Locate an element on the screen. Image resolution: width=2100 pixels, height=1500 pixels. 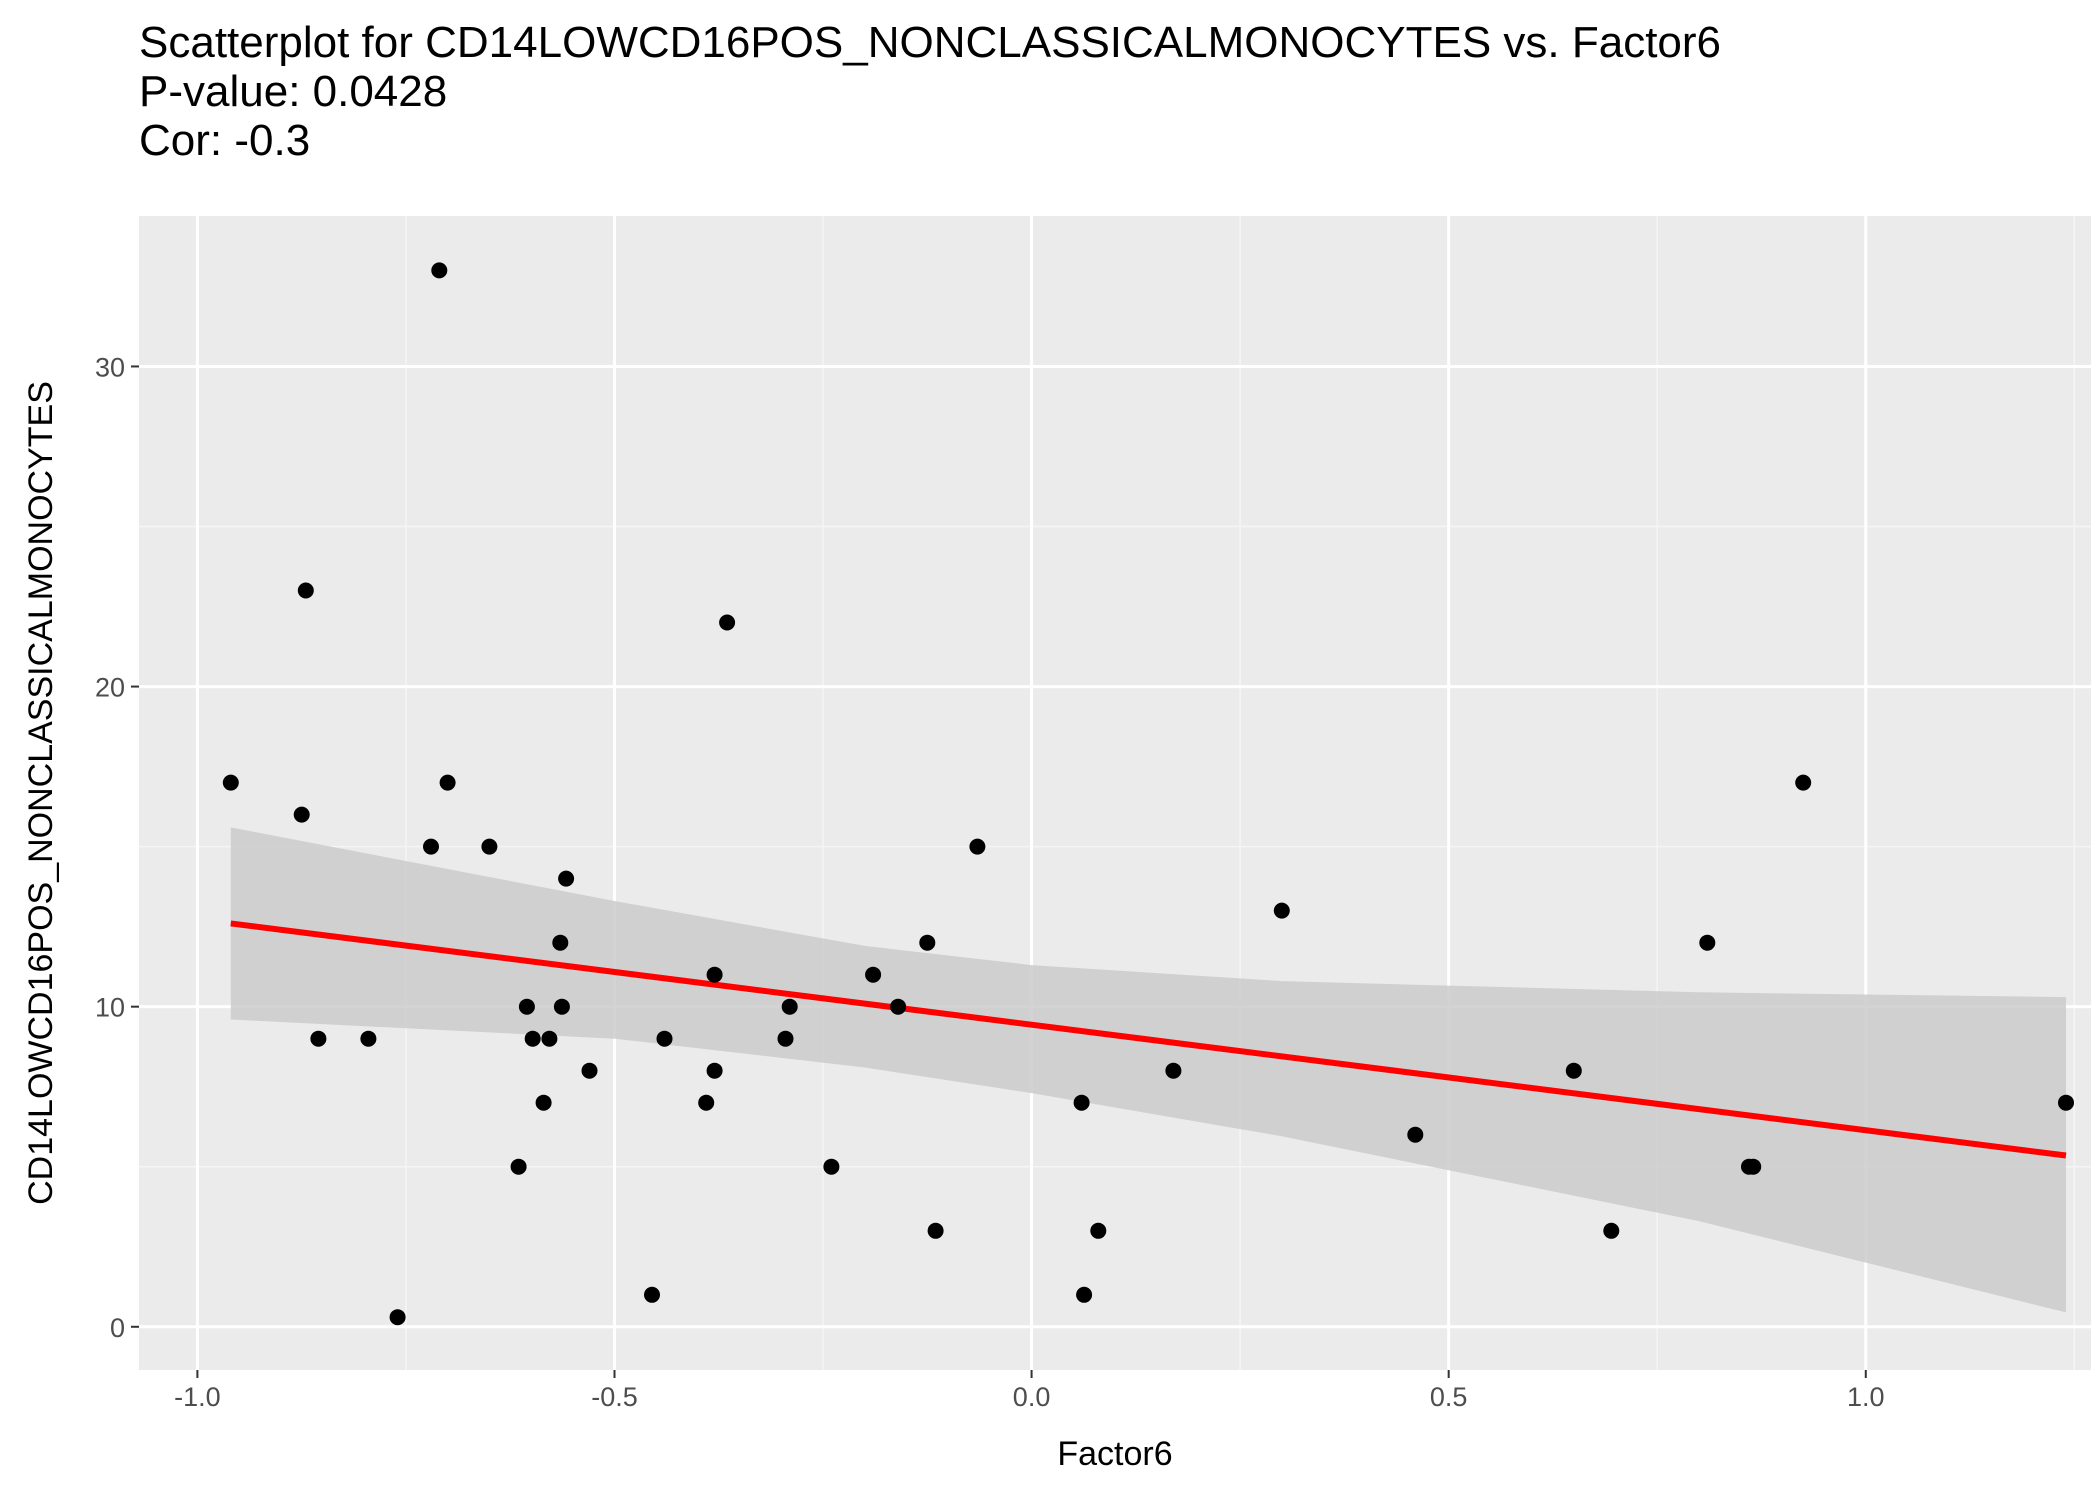
x-axis-ticks: -1.0 -0.5 0.0 0.5 1.0 is located at coordinates (1029, 1391).